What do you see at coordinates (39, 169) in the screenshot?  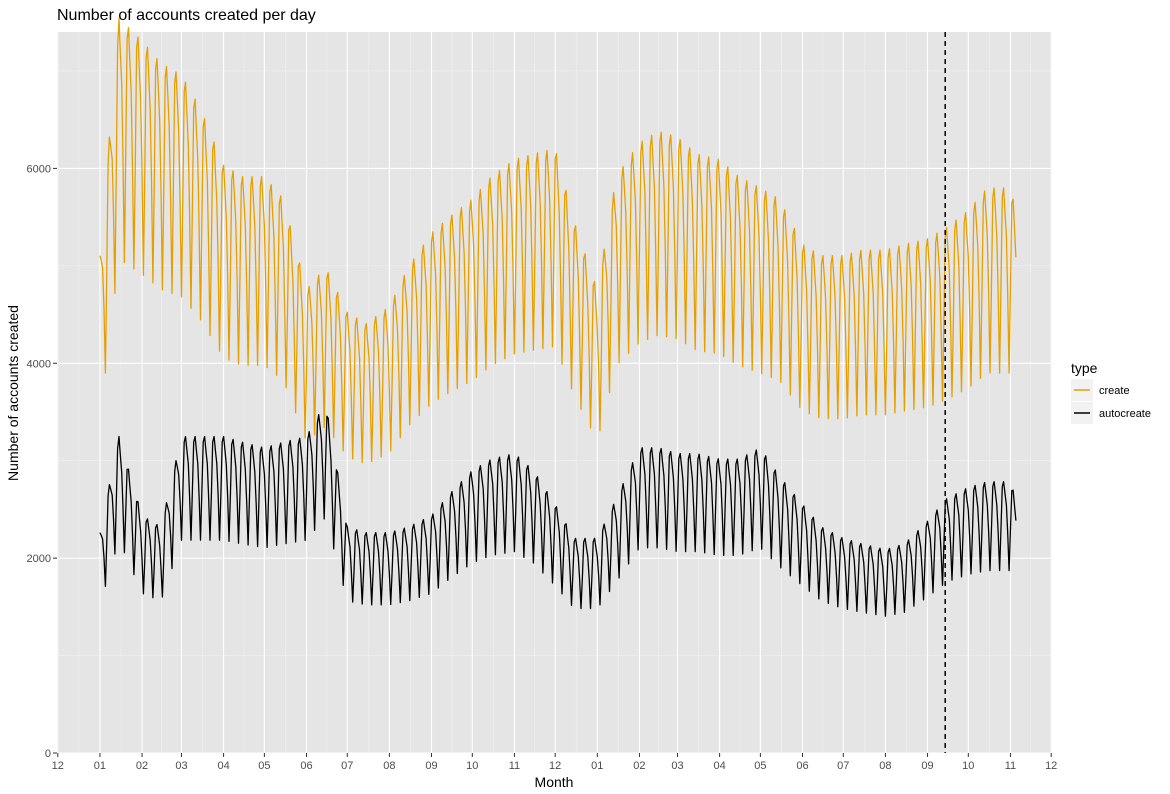 I see `y-tick-label: 6000` at bounding box center [39, 169].